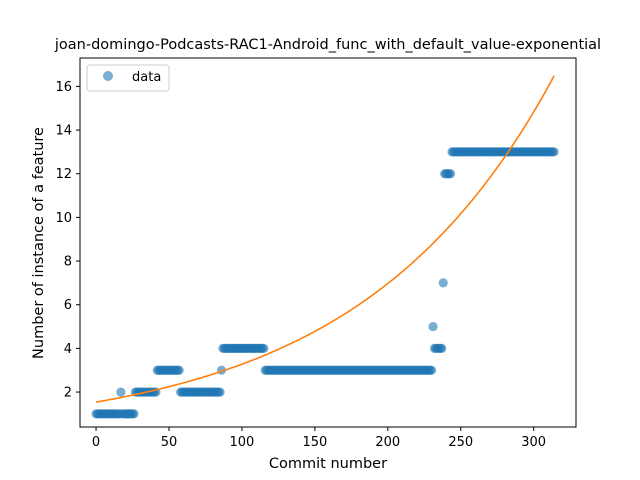 This screenshot has height=480, width=640. Describe the element at coordinates (63, 131) in the screenshot. I see `y-tick-label: 14` at that location.